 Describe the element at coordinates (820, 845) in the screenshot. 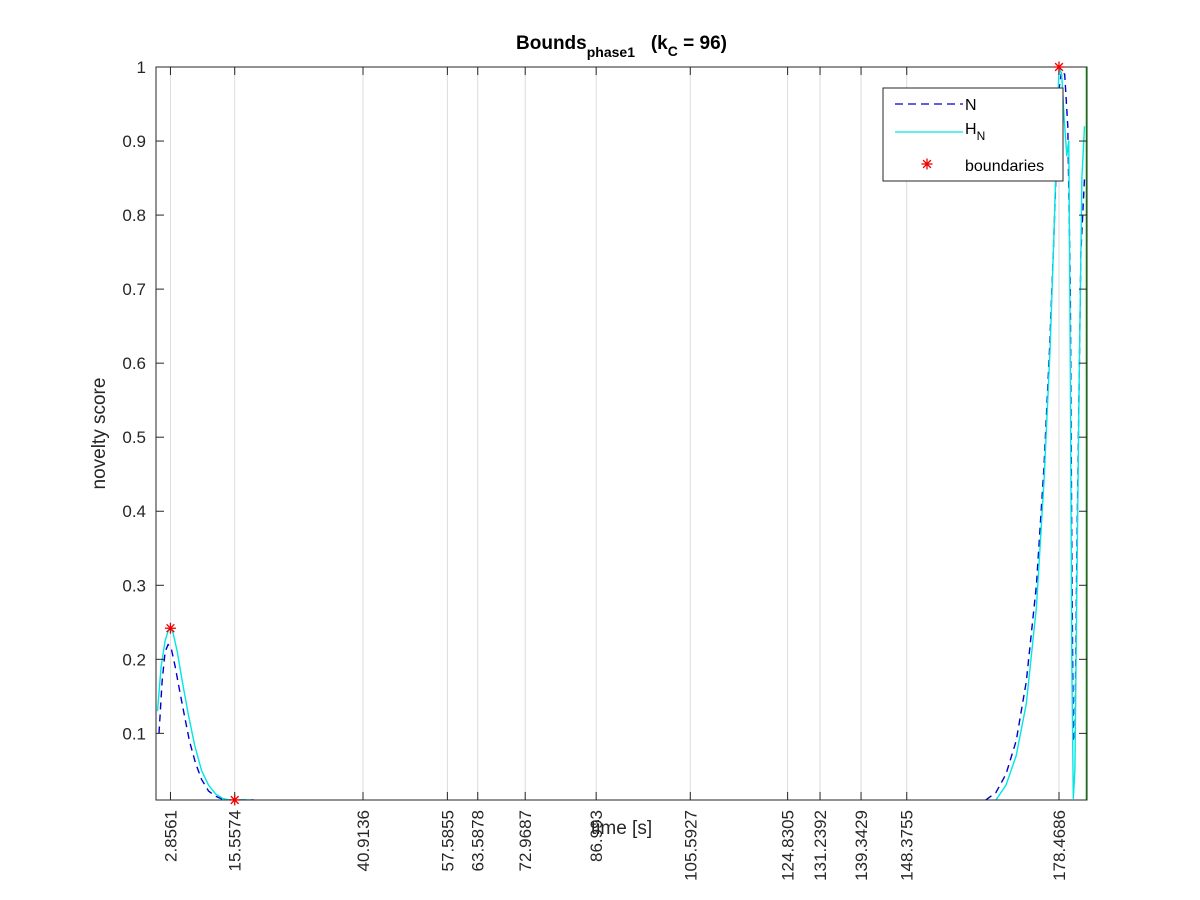

I see `x-tick-label: 131.2392` at that location.